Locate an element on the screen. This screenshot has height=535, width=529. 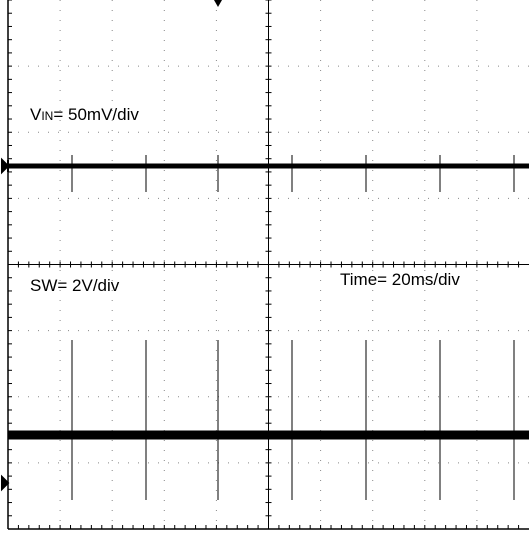
vin-symbol: V is located at coordinates (36, 114).